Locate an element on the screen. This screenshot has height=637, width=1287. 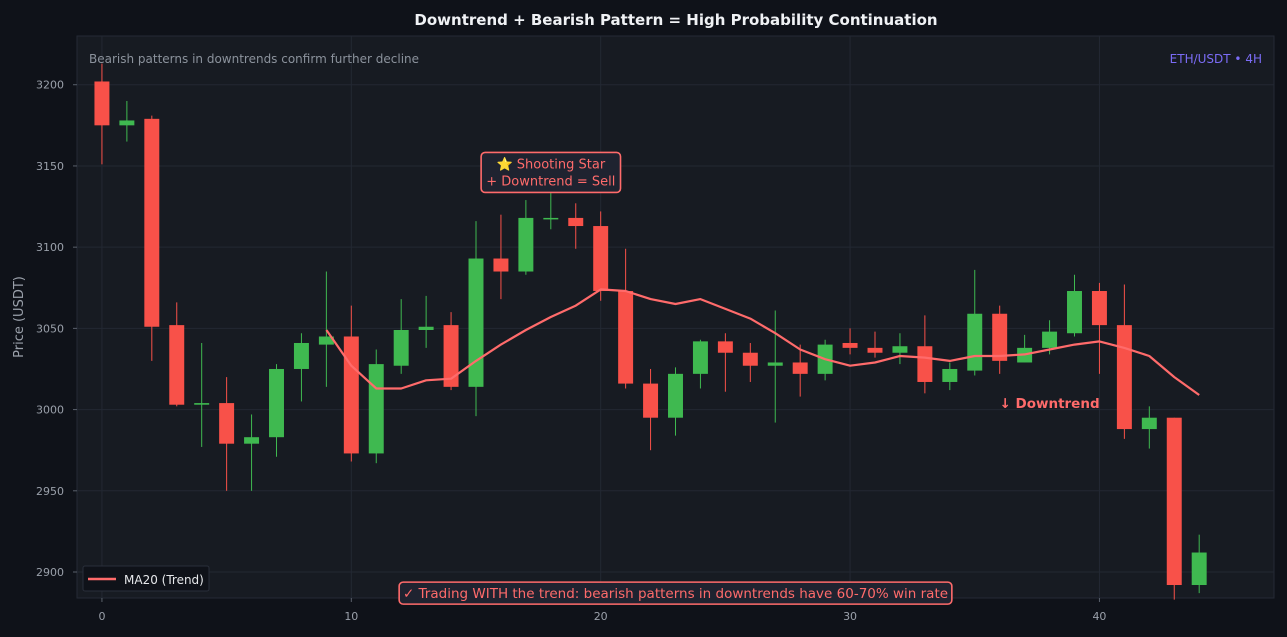
y-axis-label: Price (USDT) is located at coordinates (19, 317).